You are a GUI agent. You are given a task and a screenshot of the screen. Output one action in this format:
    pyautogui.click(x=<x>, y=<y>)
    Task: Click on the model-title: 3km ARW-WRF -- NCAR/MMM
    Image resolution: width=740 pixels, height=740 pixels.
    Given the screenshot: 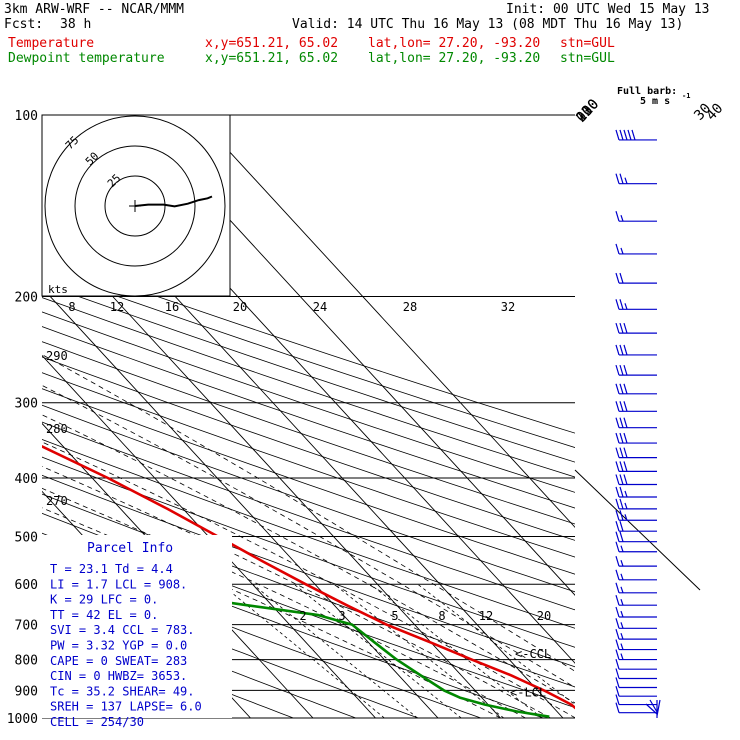 What is the action you would take?
    pyautogui.click(x=94, y=9)
    